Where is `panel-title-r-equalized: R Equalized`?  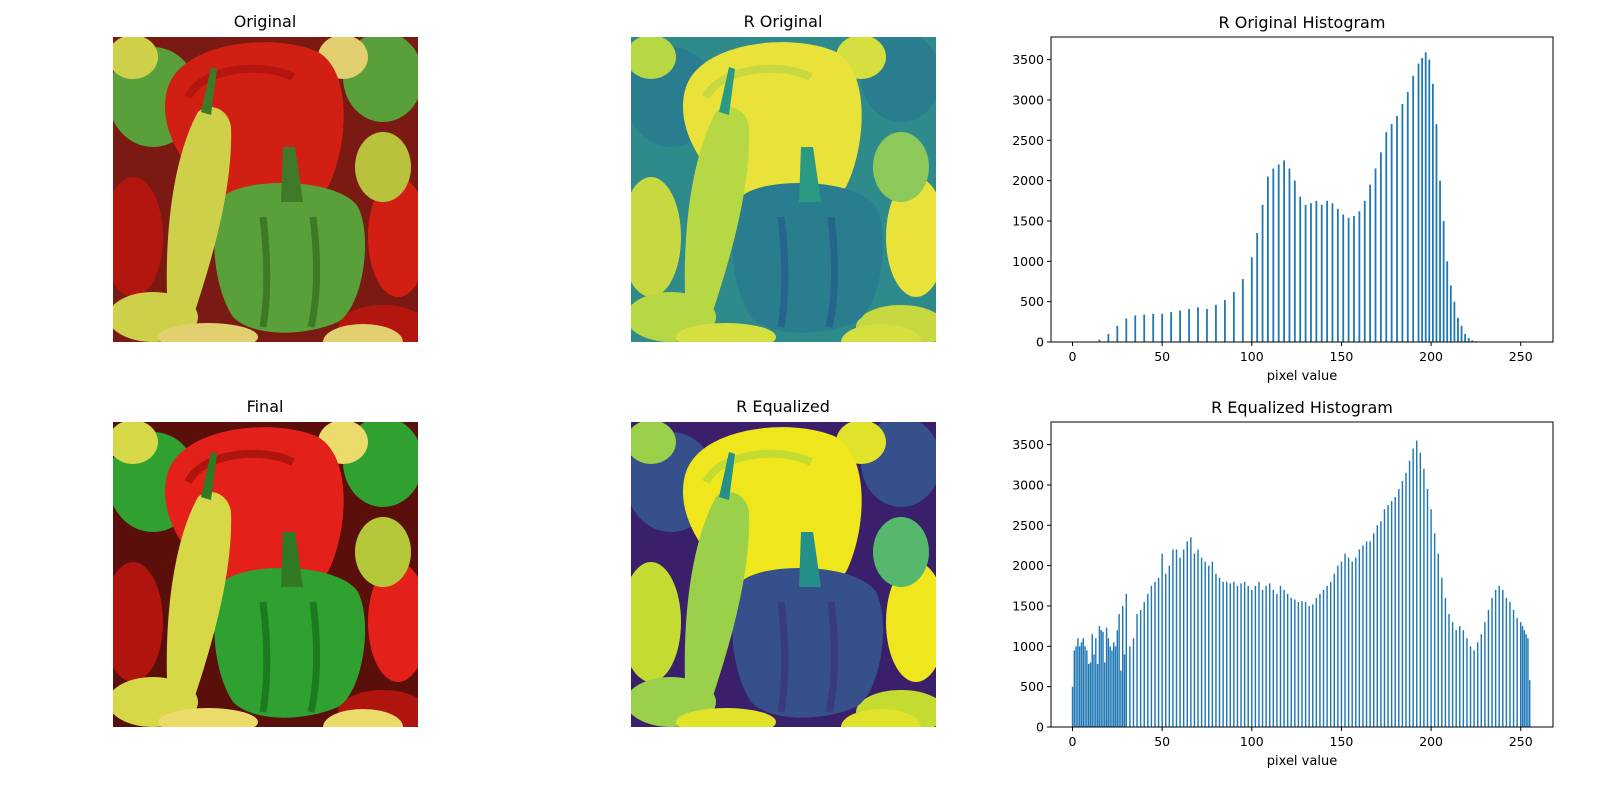
panel-title-r-equalized: R Equalized is located at coordinates (783, 406).